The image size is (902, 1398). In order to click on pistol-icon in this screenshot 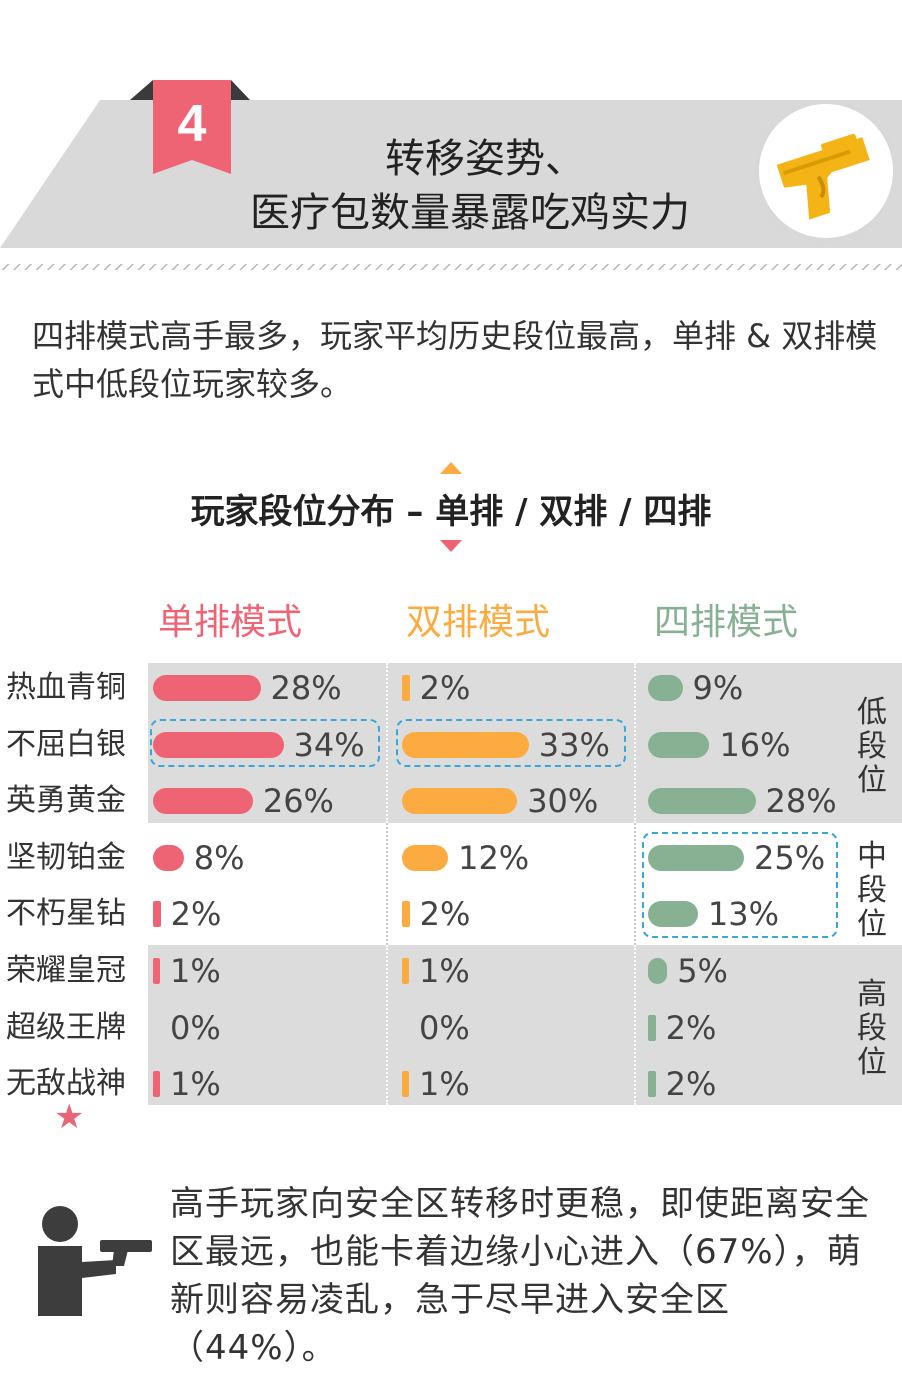, I will do `click(823, 176)`.